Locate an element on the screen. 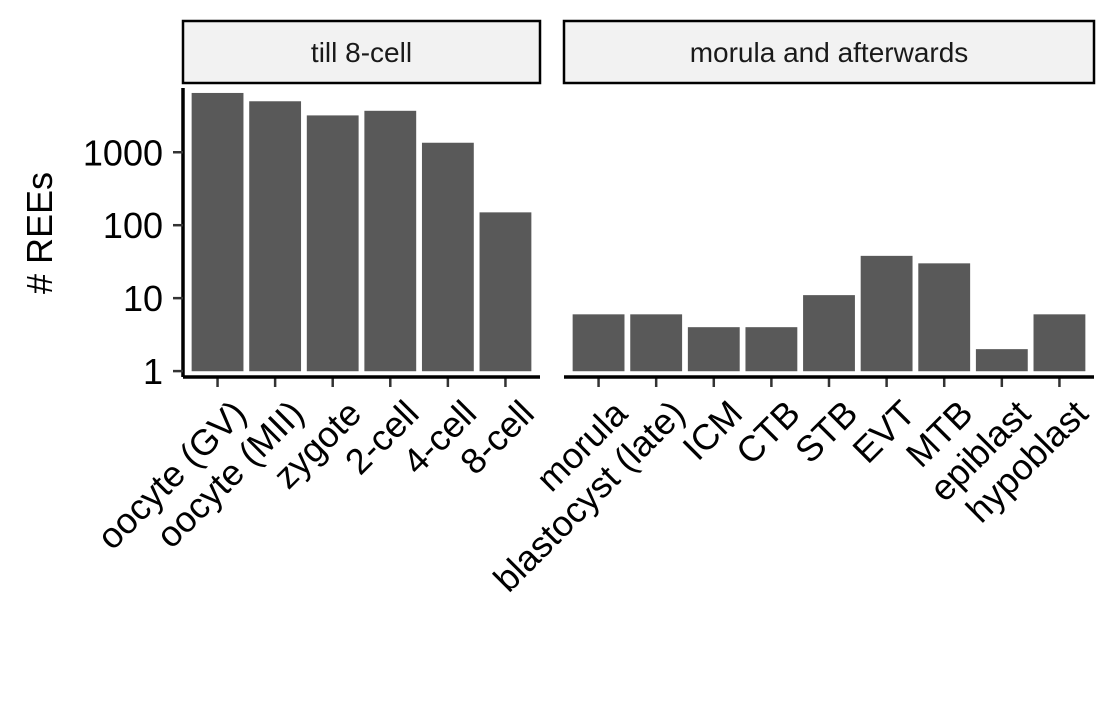 The height and width of the screenshot is (701, 1116). facet-strip-label: till 8-cell is located at coordinates (361, 52).